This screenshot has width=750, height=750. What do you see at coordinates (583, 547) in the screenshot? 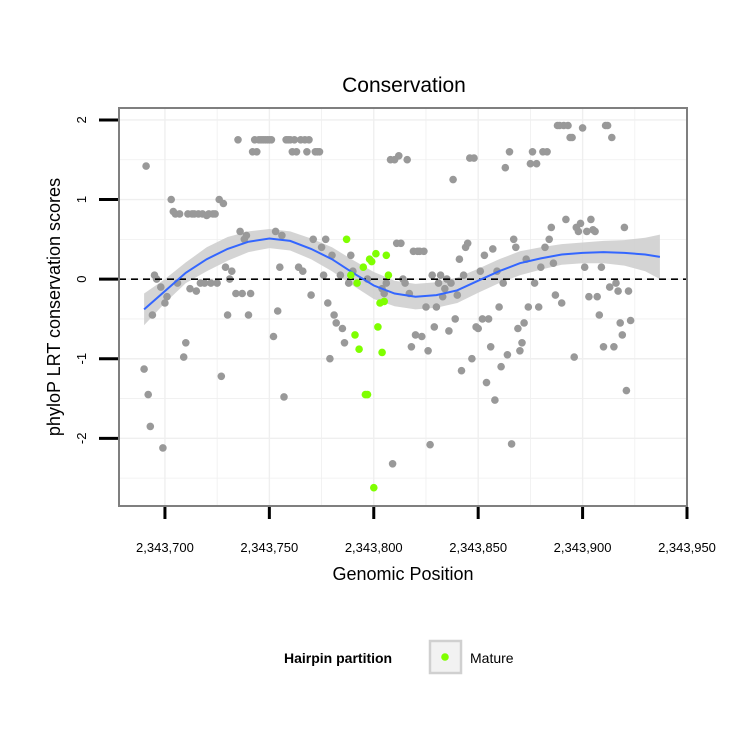
I see `x-tick-label: 2,343,900` at bounding box center [583, 547].